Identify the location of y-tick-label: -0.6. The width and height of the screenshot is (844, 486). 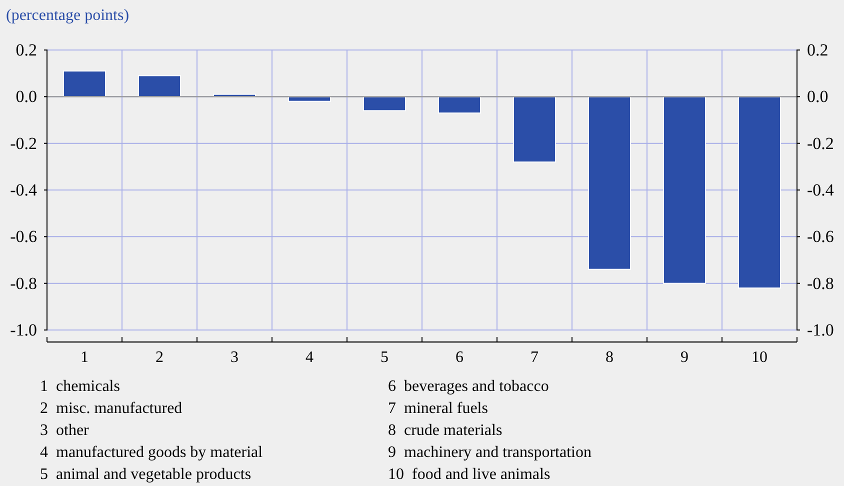
(23, 236).